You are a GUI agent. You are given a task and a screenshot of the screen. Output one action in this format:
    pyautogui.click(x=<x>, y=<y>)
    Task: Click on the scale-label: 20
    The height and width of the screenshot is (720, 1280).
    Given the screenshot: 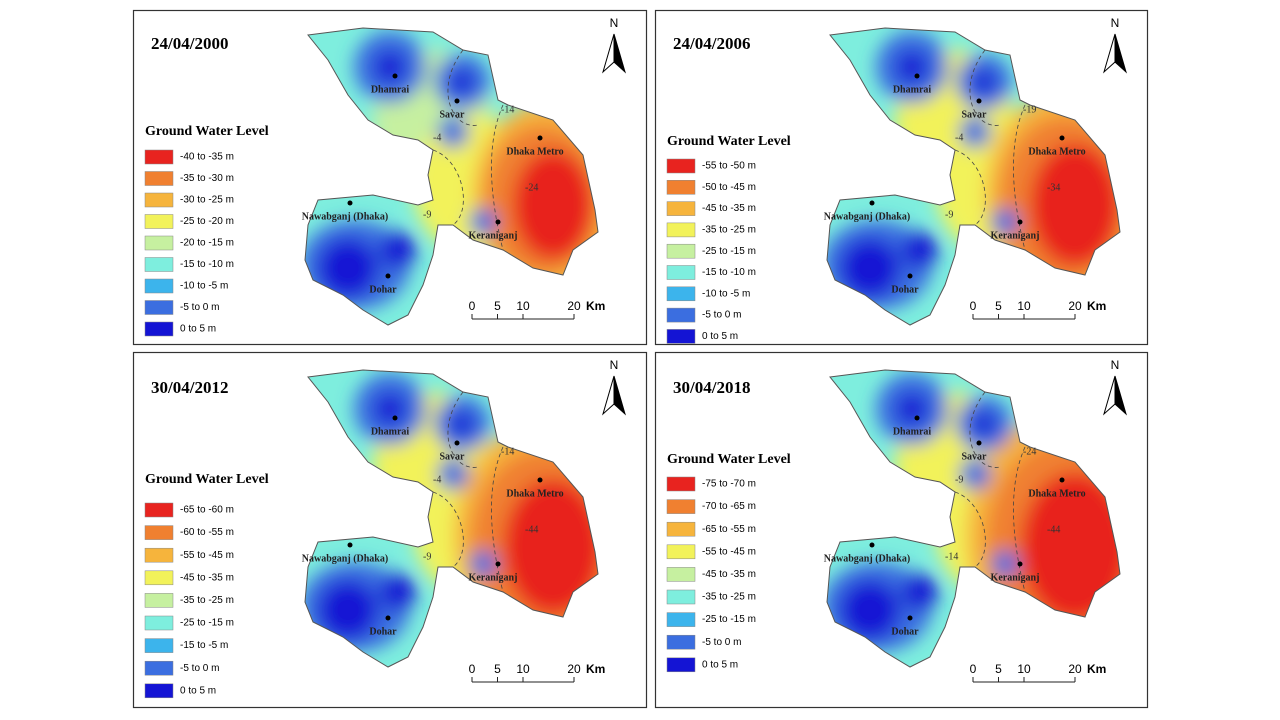 What is the action you would take?
    pyautogui.click(x=574, y=669)
    